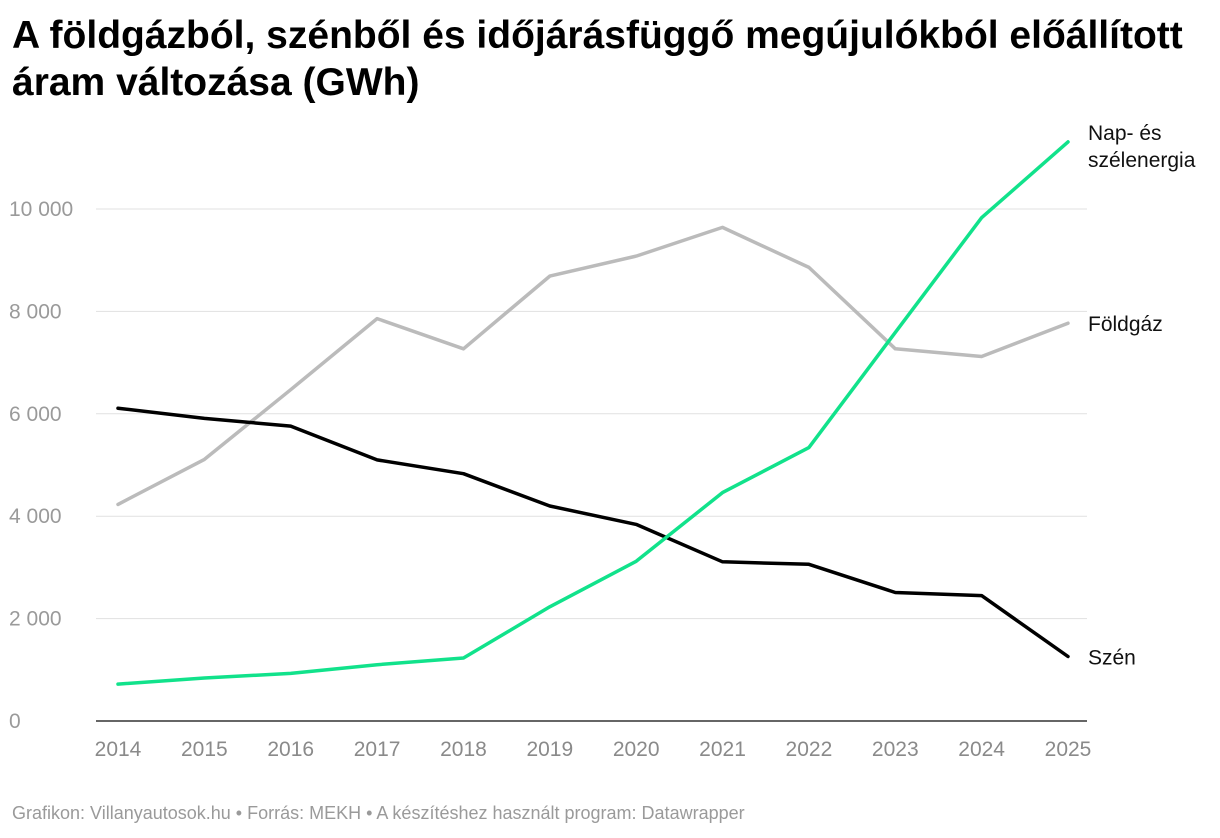 The image size is (1220, 838). I want to click on x-tick-label: 2021, so click(722, 749).